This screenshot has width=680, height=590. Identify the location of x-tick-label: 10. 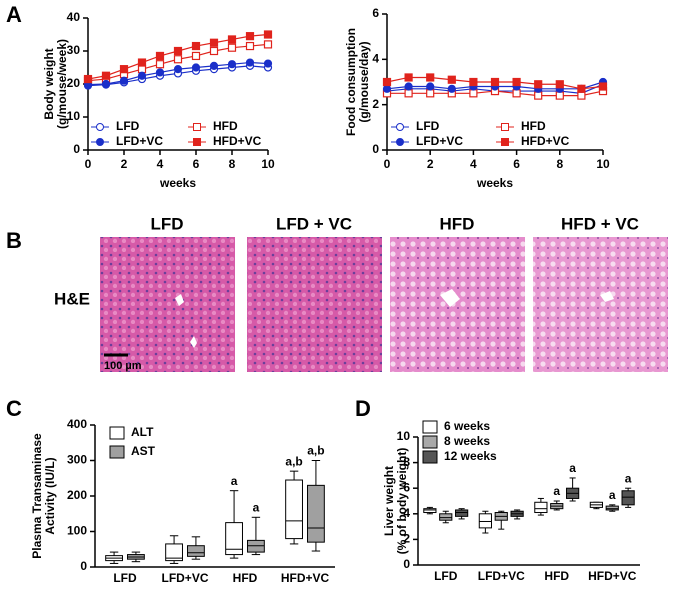
(603, 164).